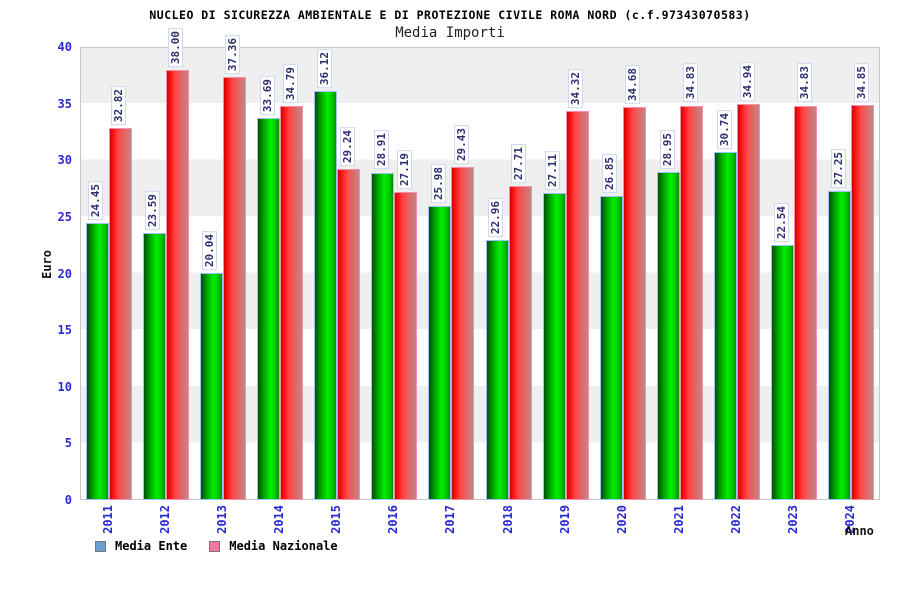  Describe the element at coordinates (781, 222) in the screenshot. I see `value-label-media-ente-2023: 22.54` at that location.